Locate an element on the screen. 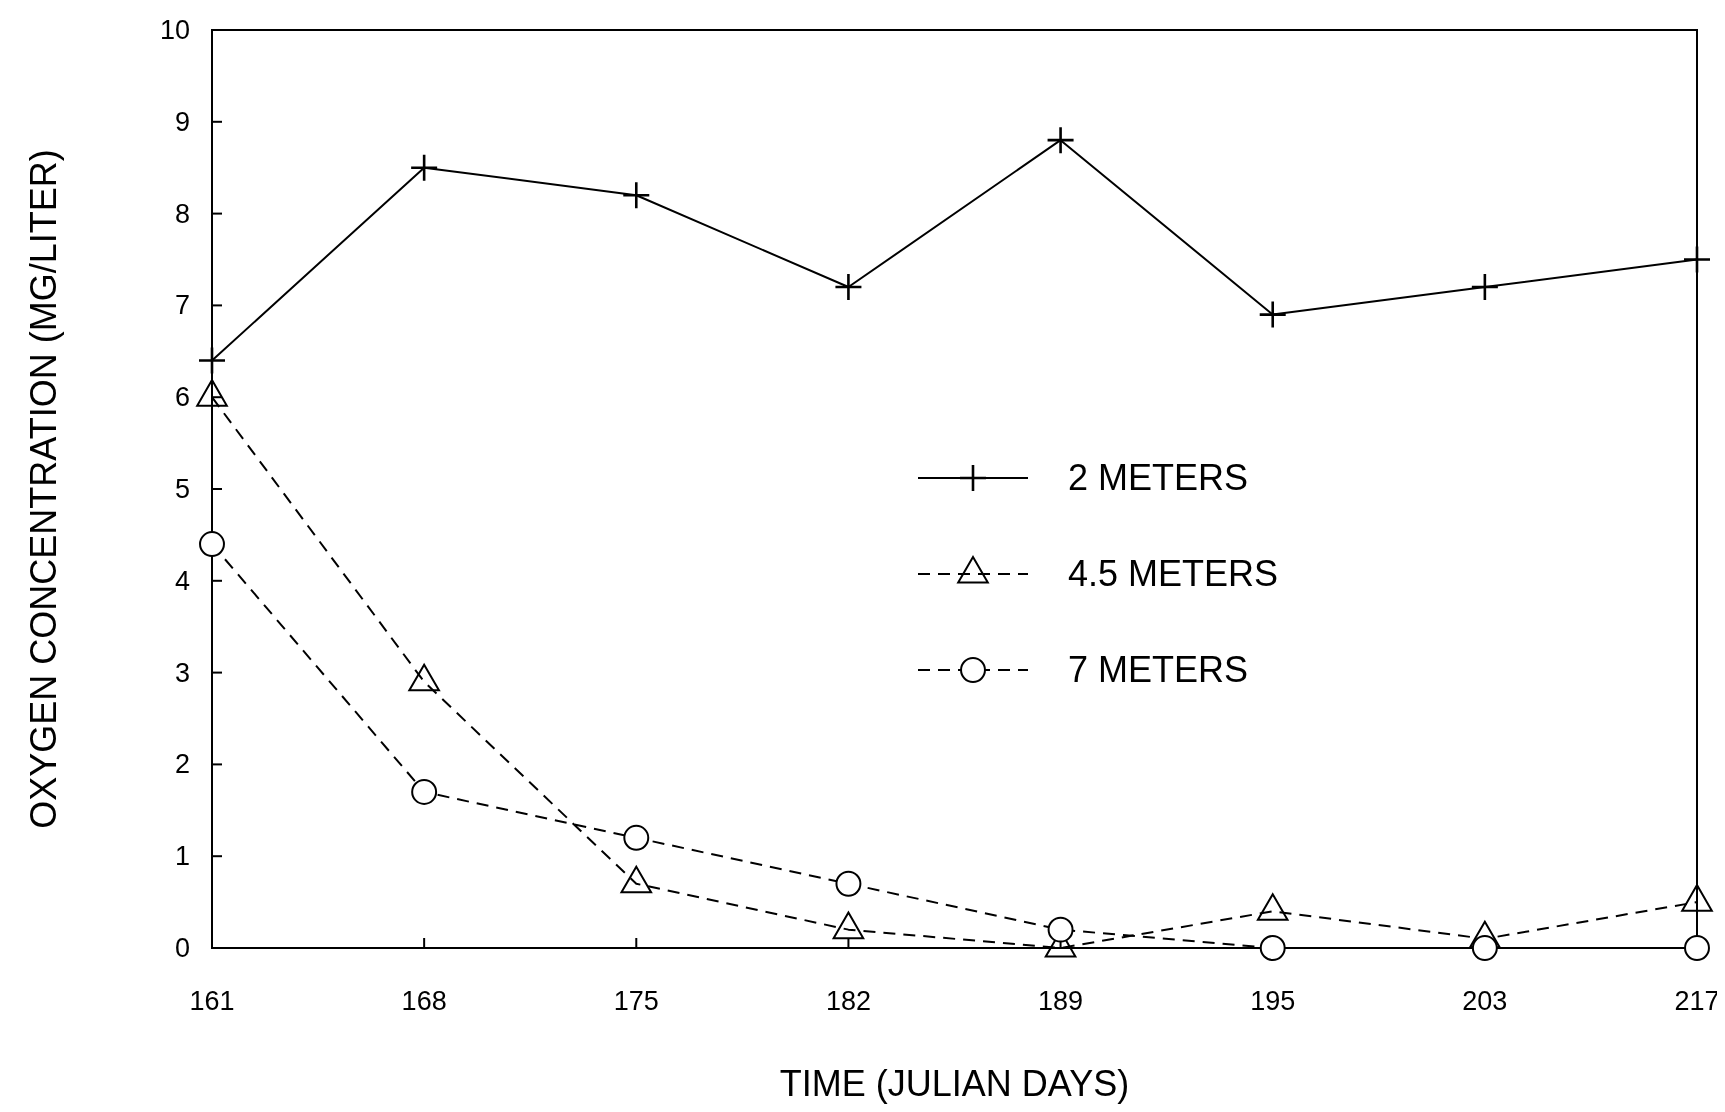  y-tick-label: 5 is located at coordinates (182, 489).